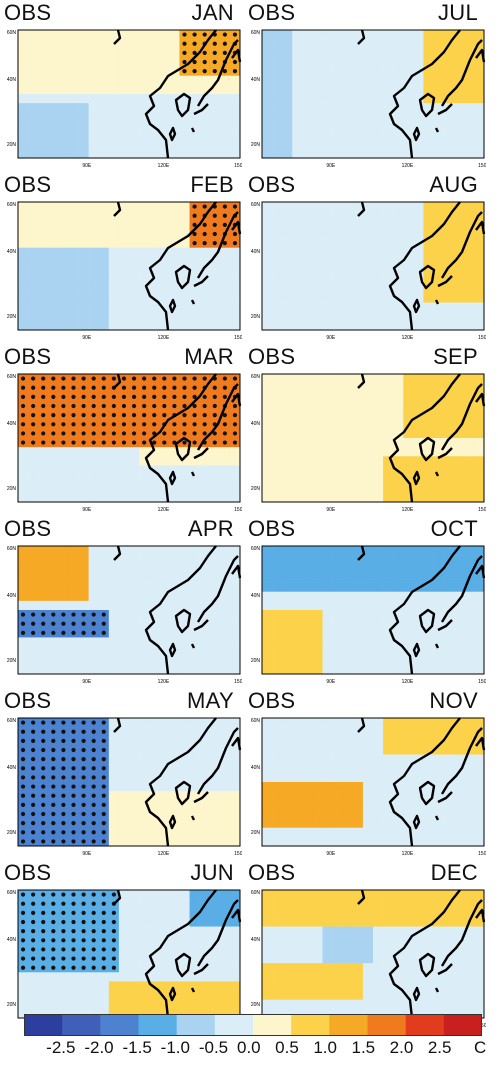  Describe the element at coordinates (129, 782) in the screenshot. I see `map-frame` at that location.